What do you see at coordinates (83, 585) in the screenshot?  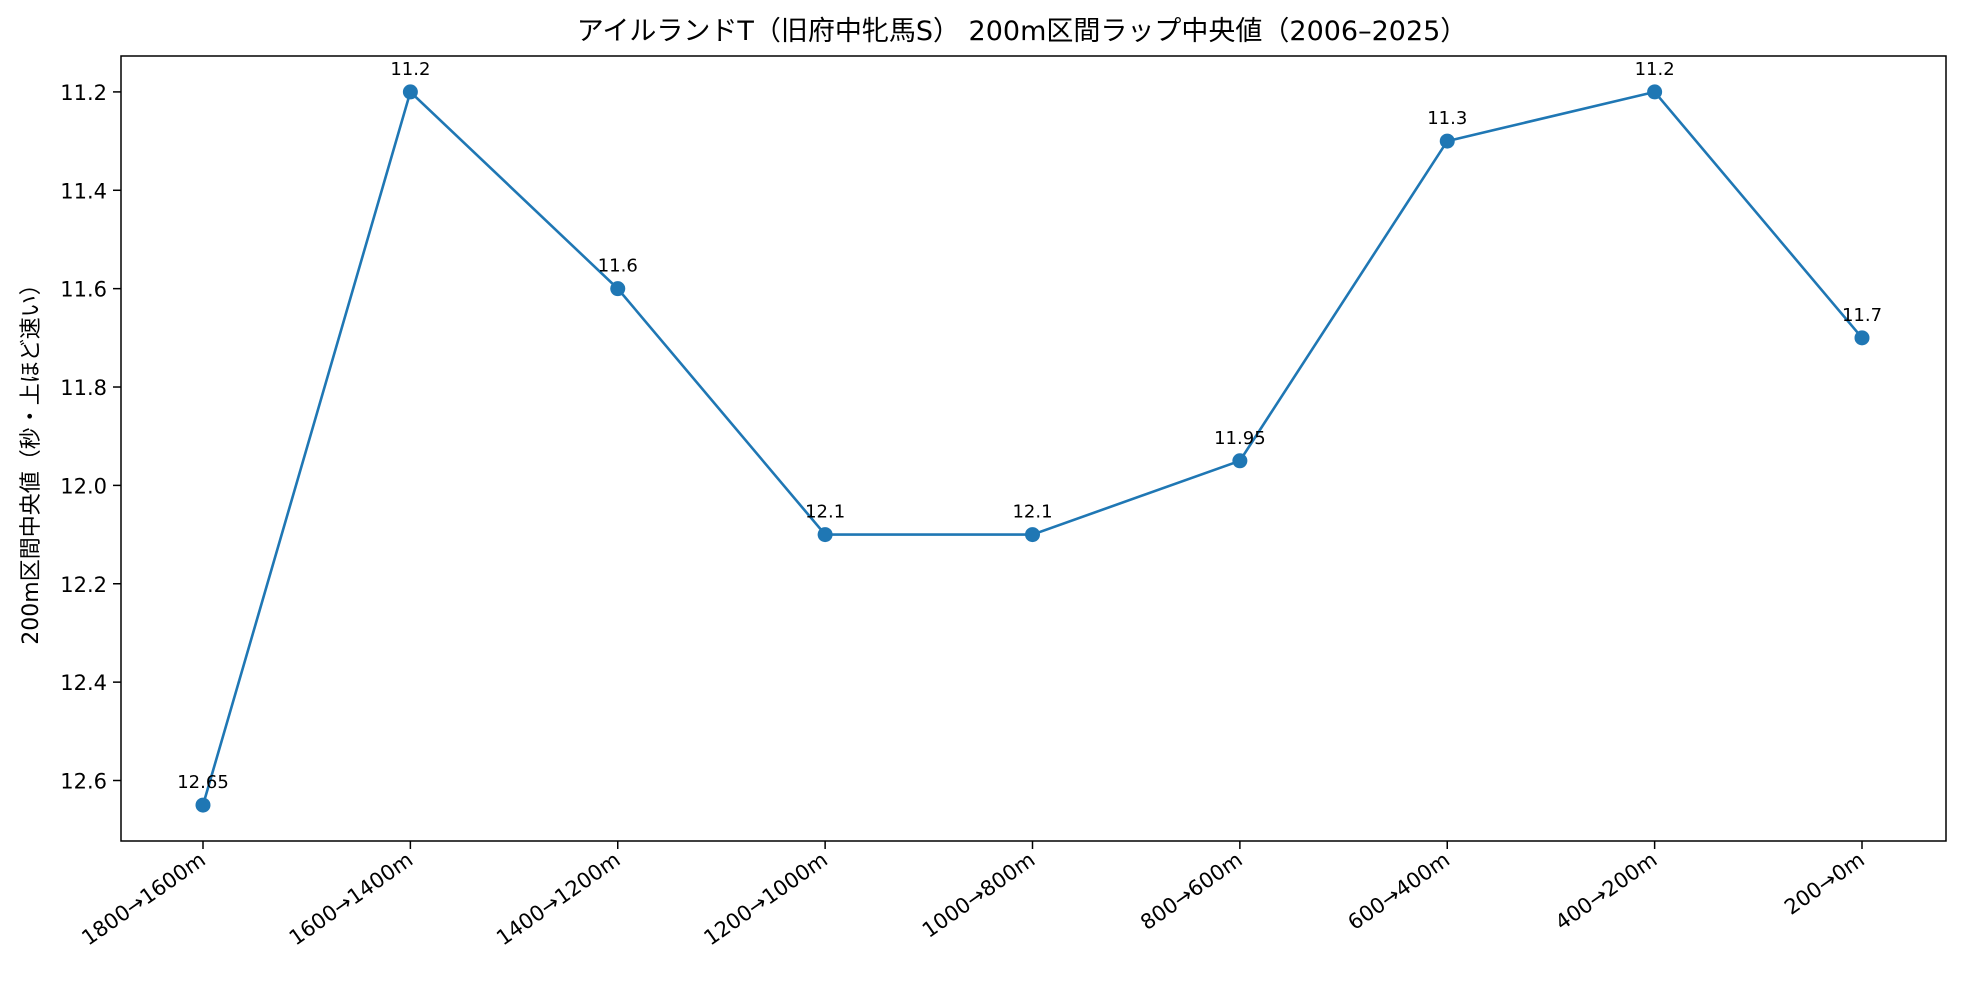 I see `y-tick-label: 12.2` at bounding box center [83, 585].